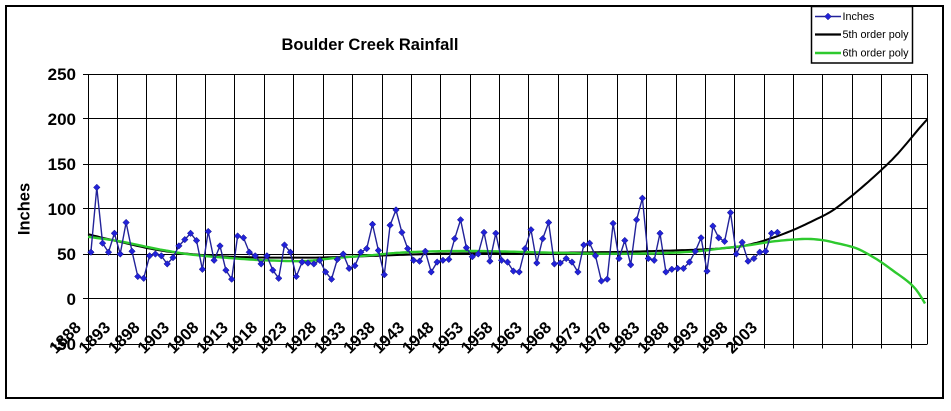 The image size is (951, 411). I want to click on svg-text: 200, so click(62, 119).